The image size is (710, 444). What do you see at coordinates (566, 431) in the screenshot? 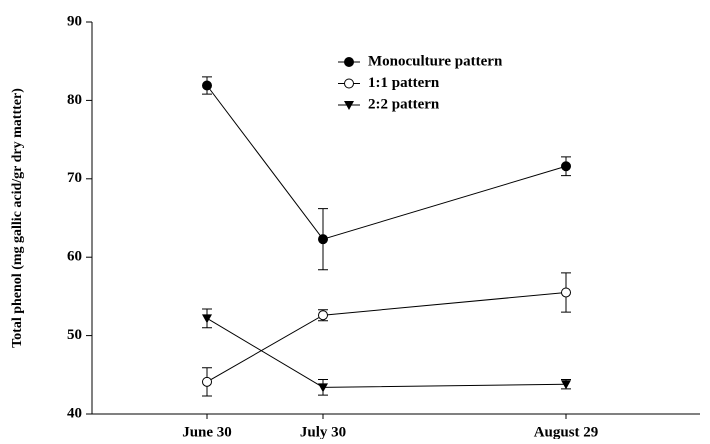
I see `x-tick-label: August 29` at bounding box center [566, 431].